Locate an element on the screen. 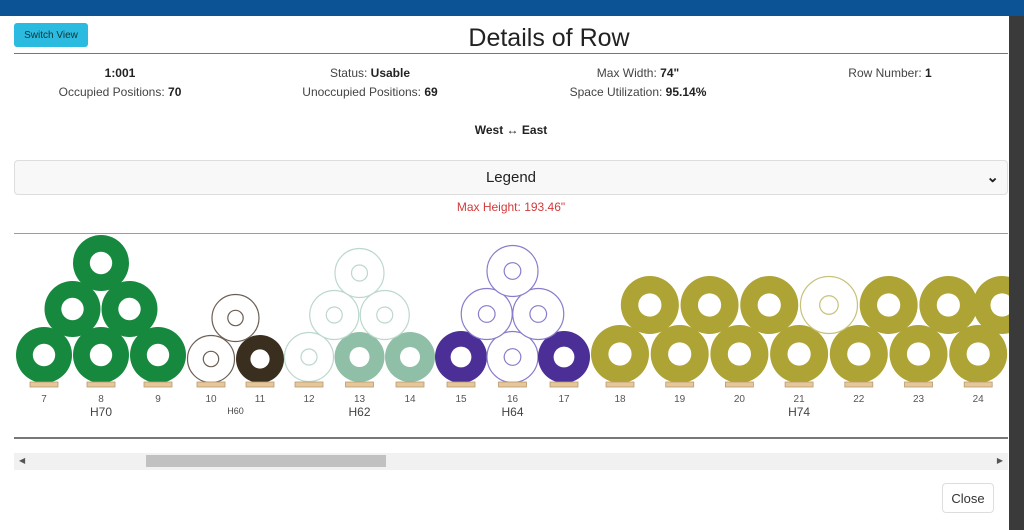 The image size is (1024, 530). position-number: 21 is located at coordinates (800, 399).